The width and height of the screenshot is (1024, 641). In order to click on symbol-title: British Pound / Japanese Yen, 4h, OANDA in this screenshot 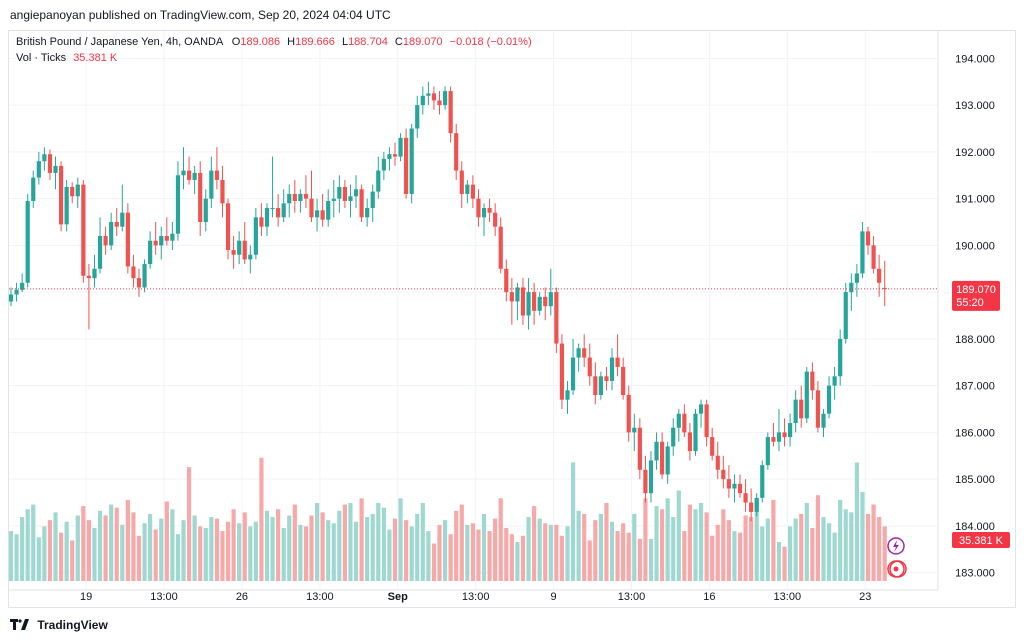, I will do `click(119, 42)`.